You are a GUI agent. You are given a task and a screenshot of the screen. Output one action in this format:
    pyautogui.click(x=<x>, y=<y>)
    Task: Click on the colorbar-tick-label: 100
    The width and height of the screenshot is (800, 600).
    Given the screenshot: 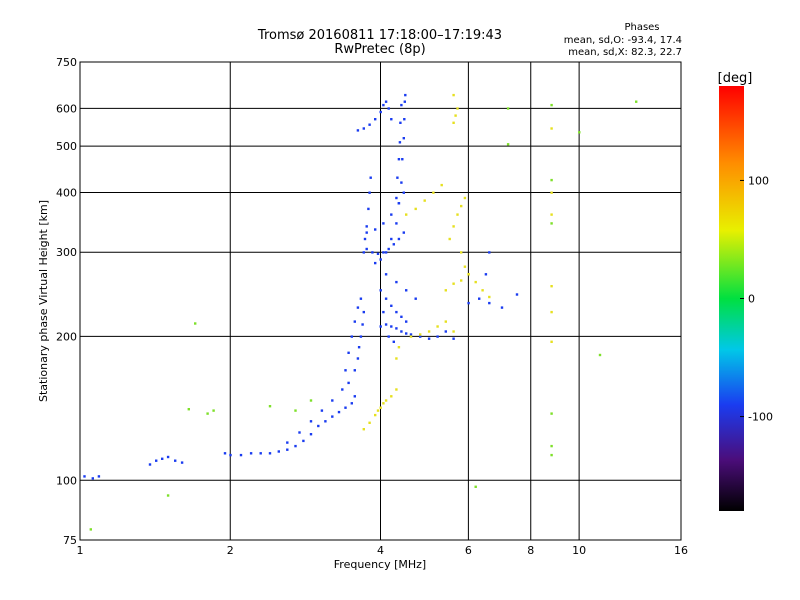 What is the action you would take?
    pyautogui.click(x=758, y=180)
    